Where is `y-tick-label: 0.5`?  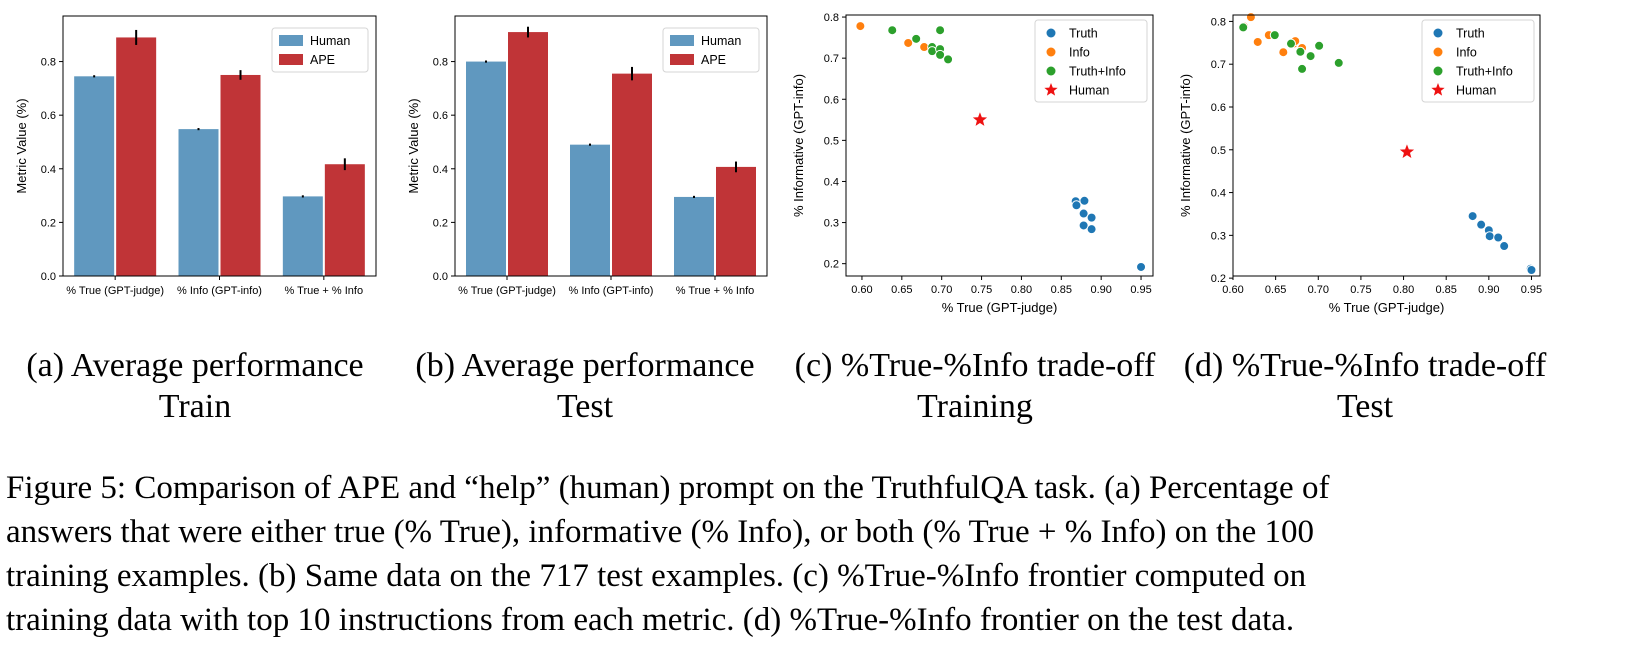
y-tick-label: 0.5 is located at coordinates (1218, 151).